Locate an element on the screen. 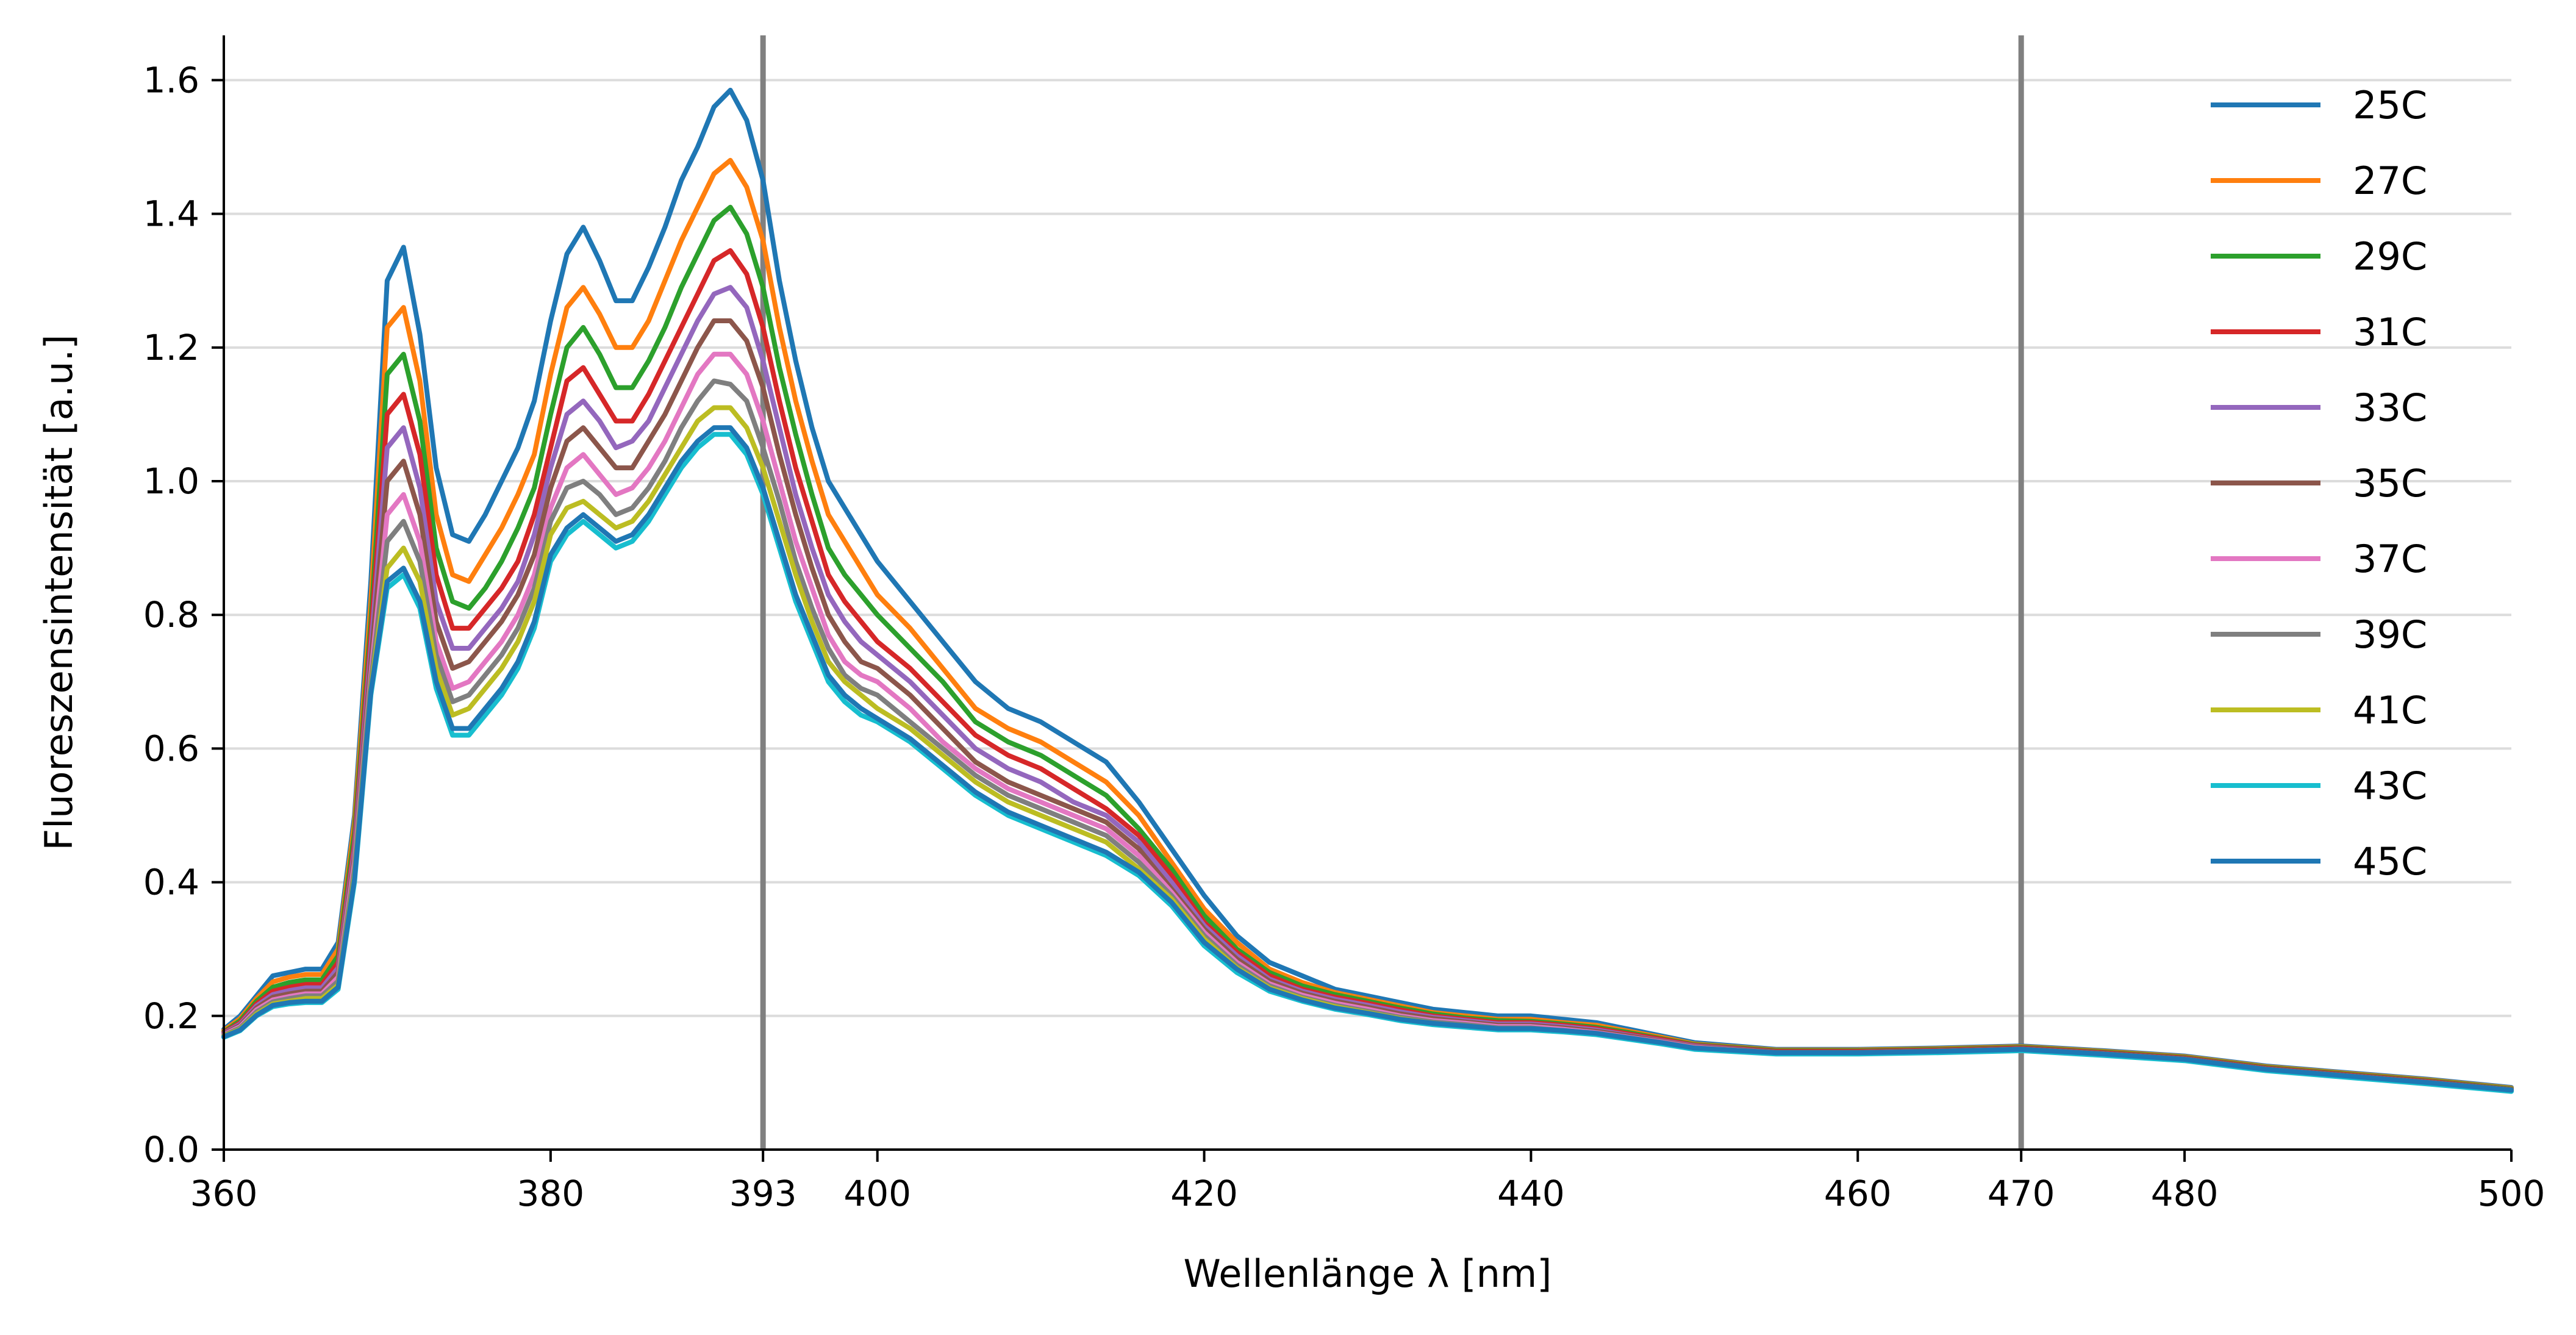 The height and width of the screenshot is (1335, 2576). y-ticks: 0.0 0.2 0.4 0.6 0.8 1.0 1.2 1.4 1.6 is located at coordinates (183, 614).